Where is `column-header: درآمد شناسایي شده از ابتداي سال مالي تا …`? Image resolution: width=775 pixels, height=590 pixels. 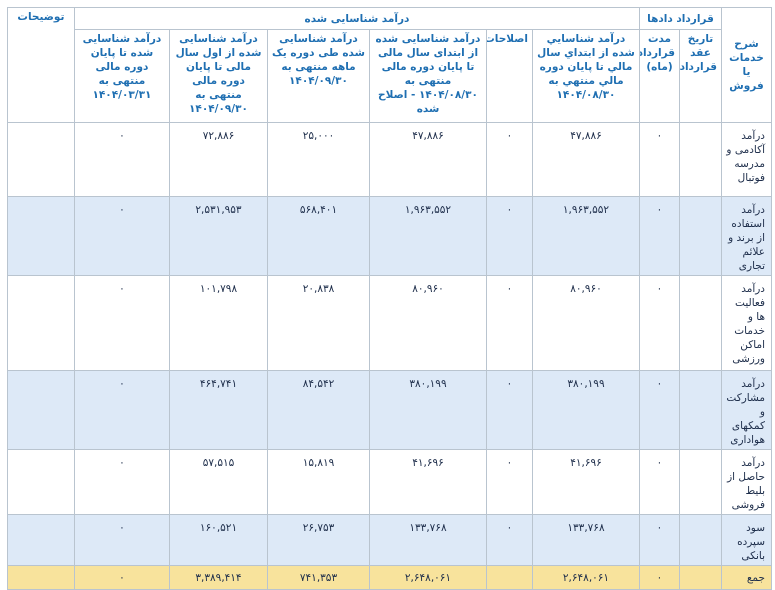
column-header: درآمد شناسایي شده از ابتداي سال مالي تا … is located at coordinates (586, 76).